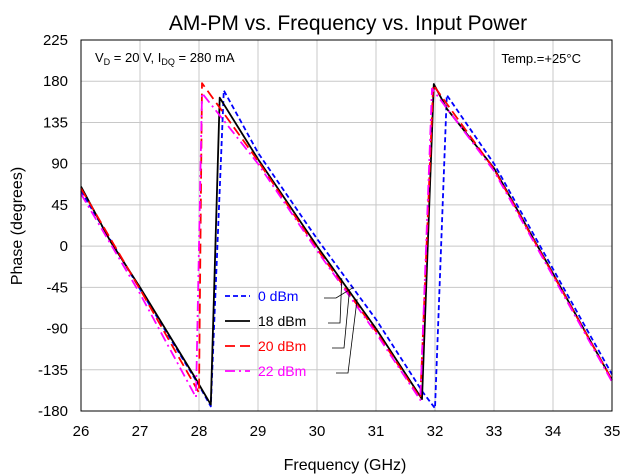 This screenshot has width=629, height=476. What do you see at coordinates (165, 58) in the screenshot?
I see `conditions-annotation: VD = 20 V, IDQ = 280 mA` at bounding box center [165, 58].